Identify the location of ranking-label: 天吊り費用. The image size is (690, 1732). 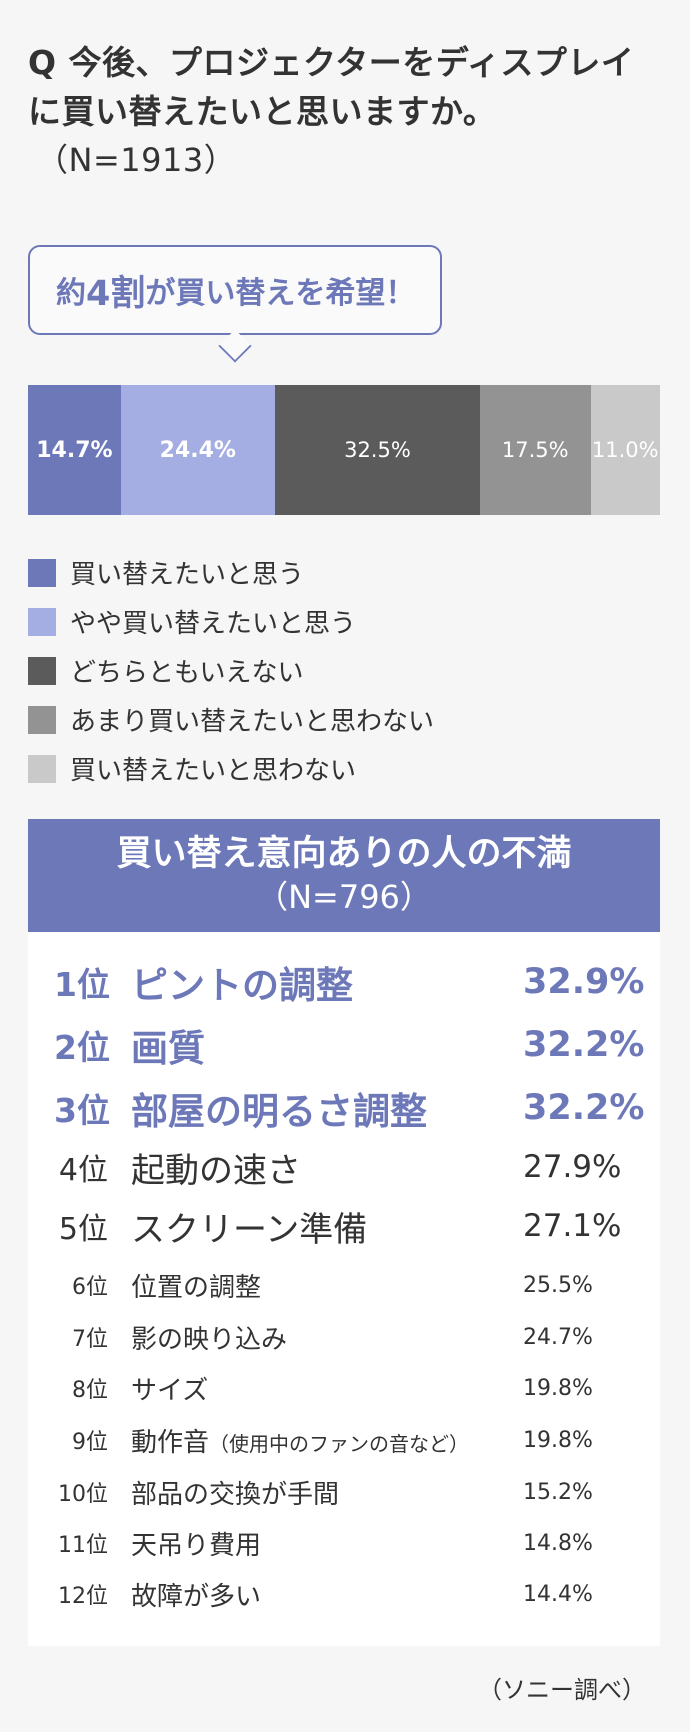
(196, 1545).